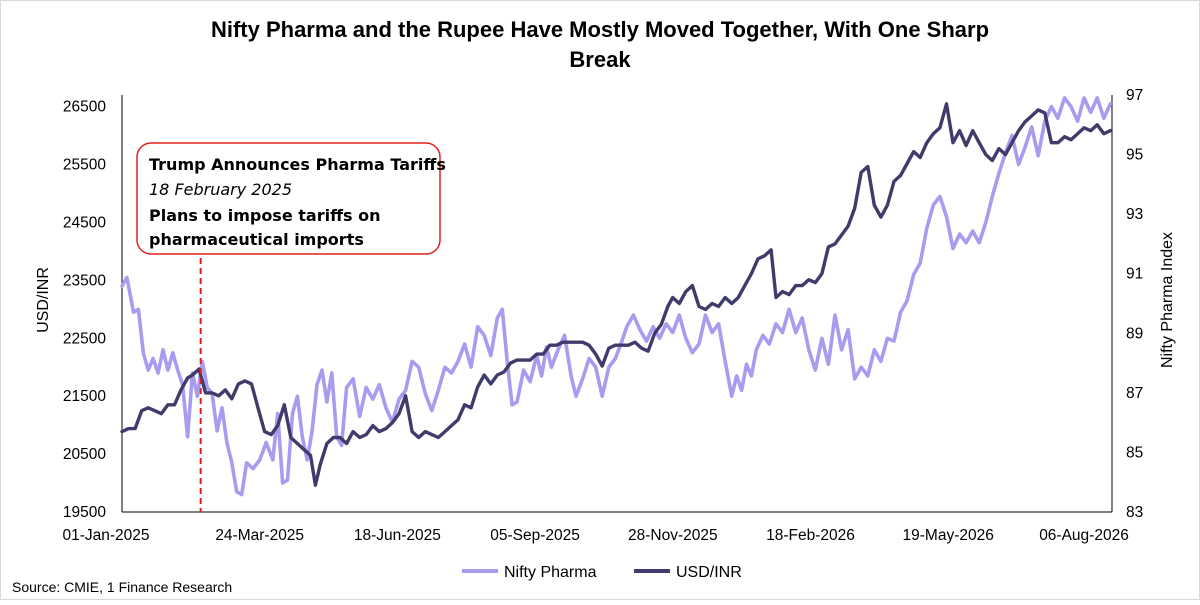 This screenshot has width=1200, height=605. I want to click on y-right-tick-label: 95, so click(1134, 155).